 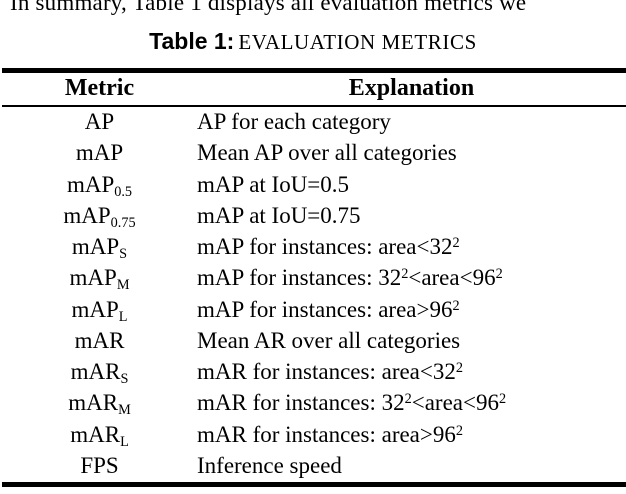 What do you see at coordinates (99, 465) in the screenshot?
I see `metric-cell: FPS` at bounding box center [99, 465].